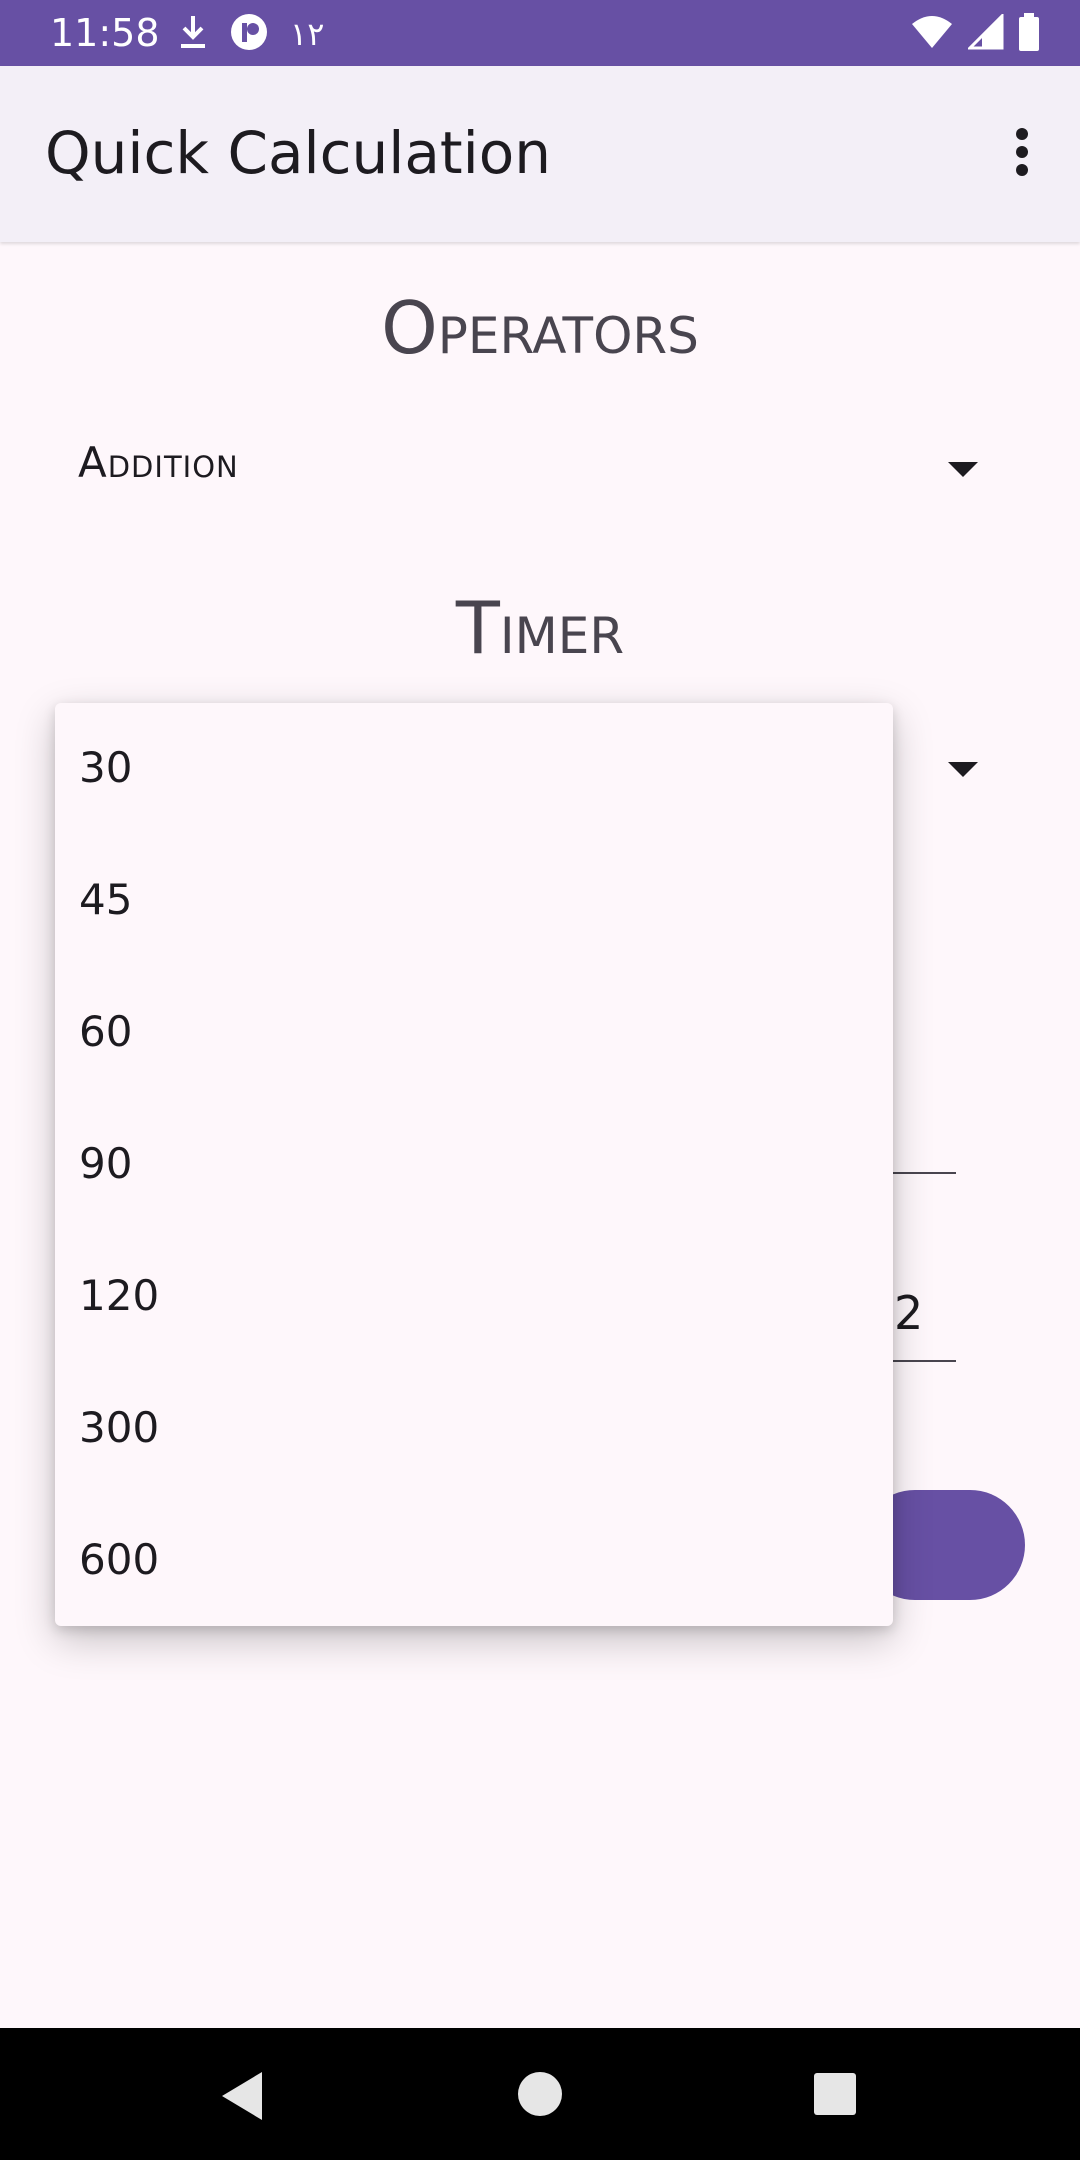  I want to click on dropdown-item-label: 45, so click(106, 899).